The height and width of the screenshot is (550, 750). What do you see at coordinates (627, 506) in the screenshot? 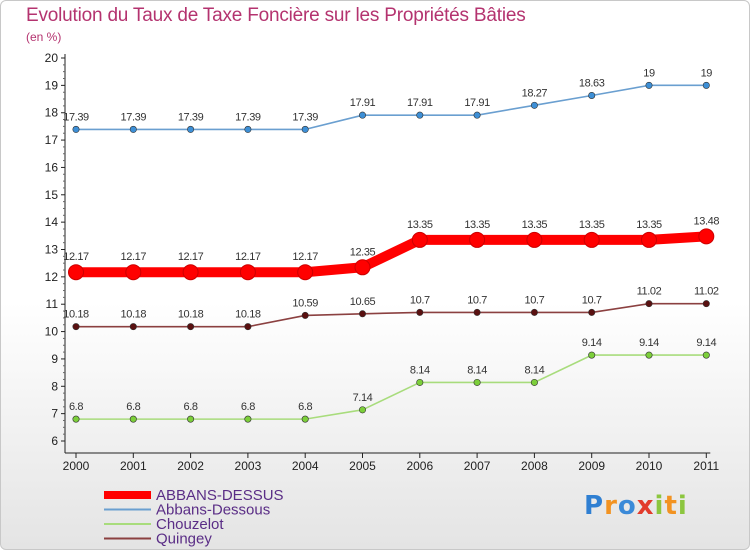
I see `logo-letter: o` at bounding box center [627, 506].